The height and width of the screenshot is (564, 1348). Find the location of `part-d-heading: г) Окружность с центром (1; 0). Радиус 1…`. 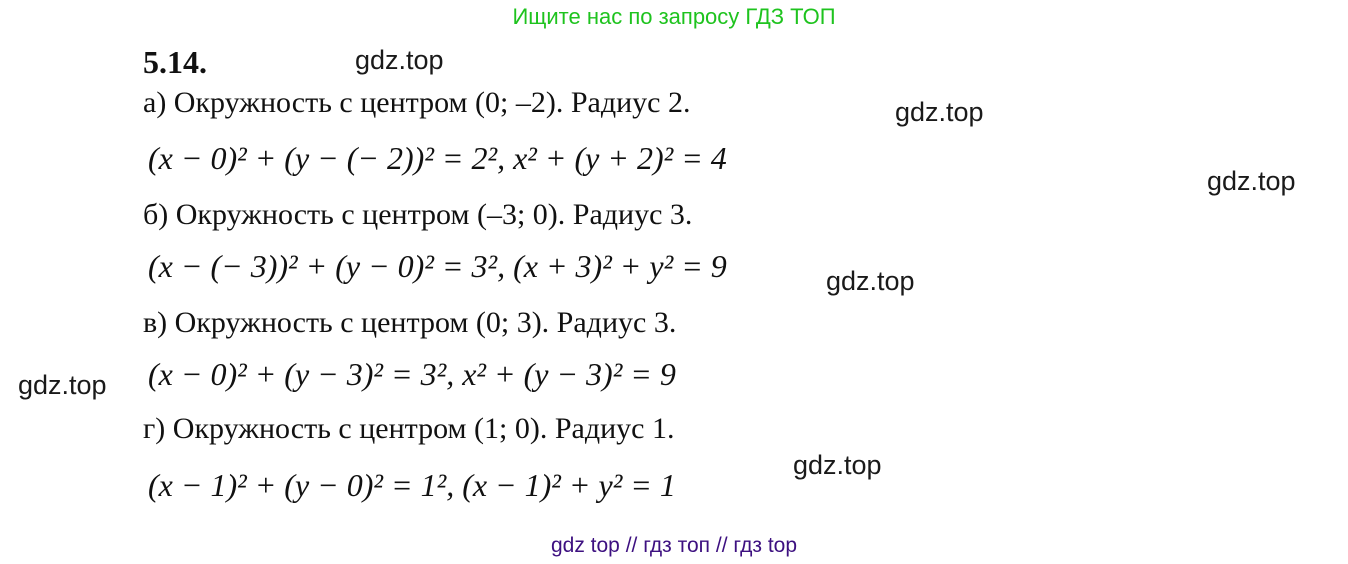

part-d-heading: г) Окружность с центром (1; 0). Радиус 1… is located at coordinates (409, 428).